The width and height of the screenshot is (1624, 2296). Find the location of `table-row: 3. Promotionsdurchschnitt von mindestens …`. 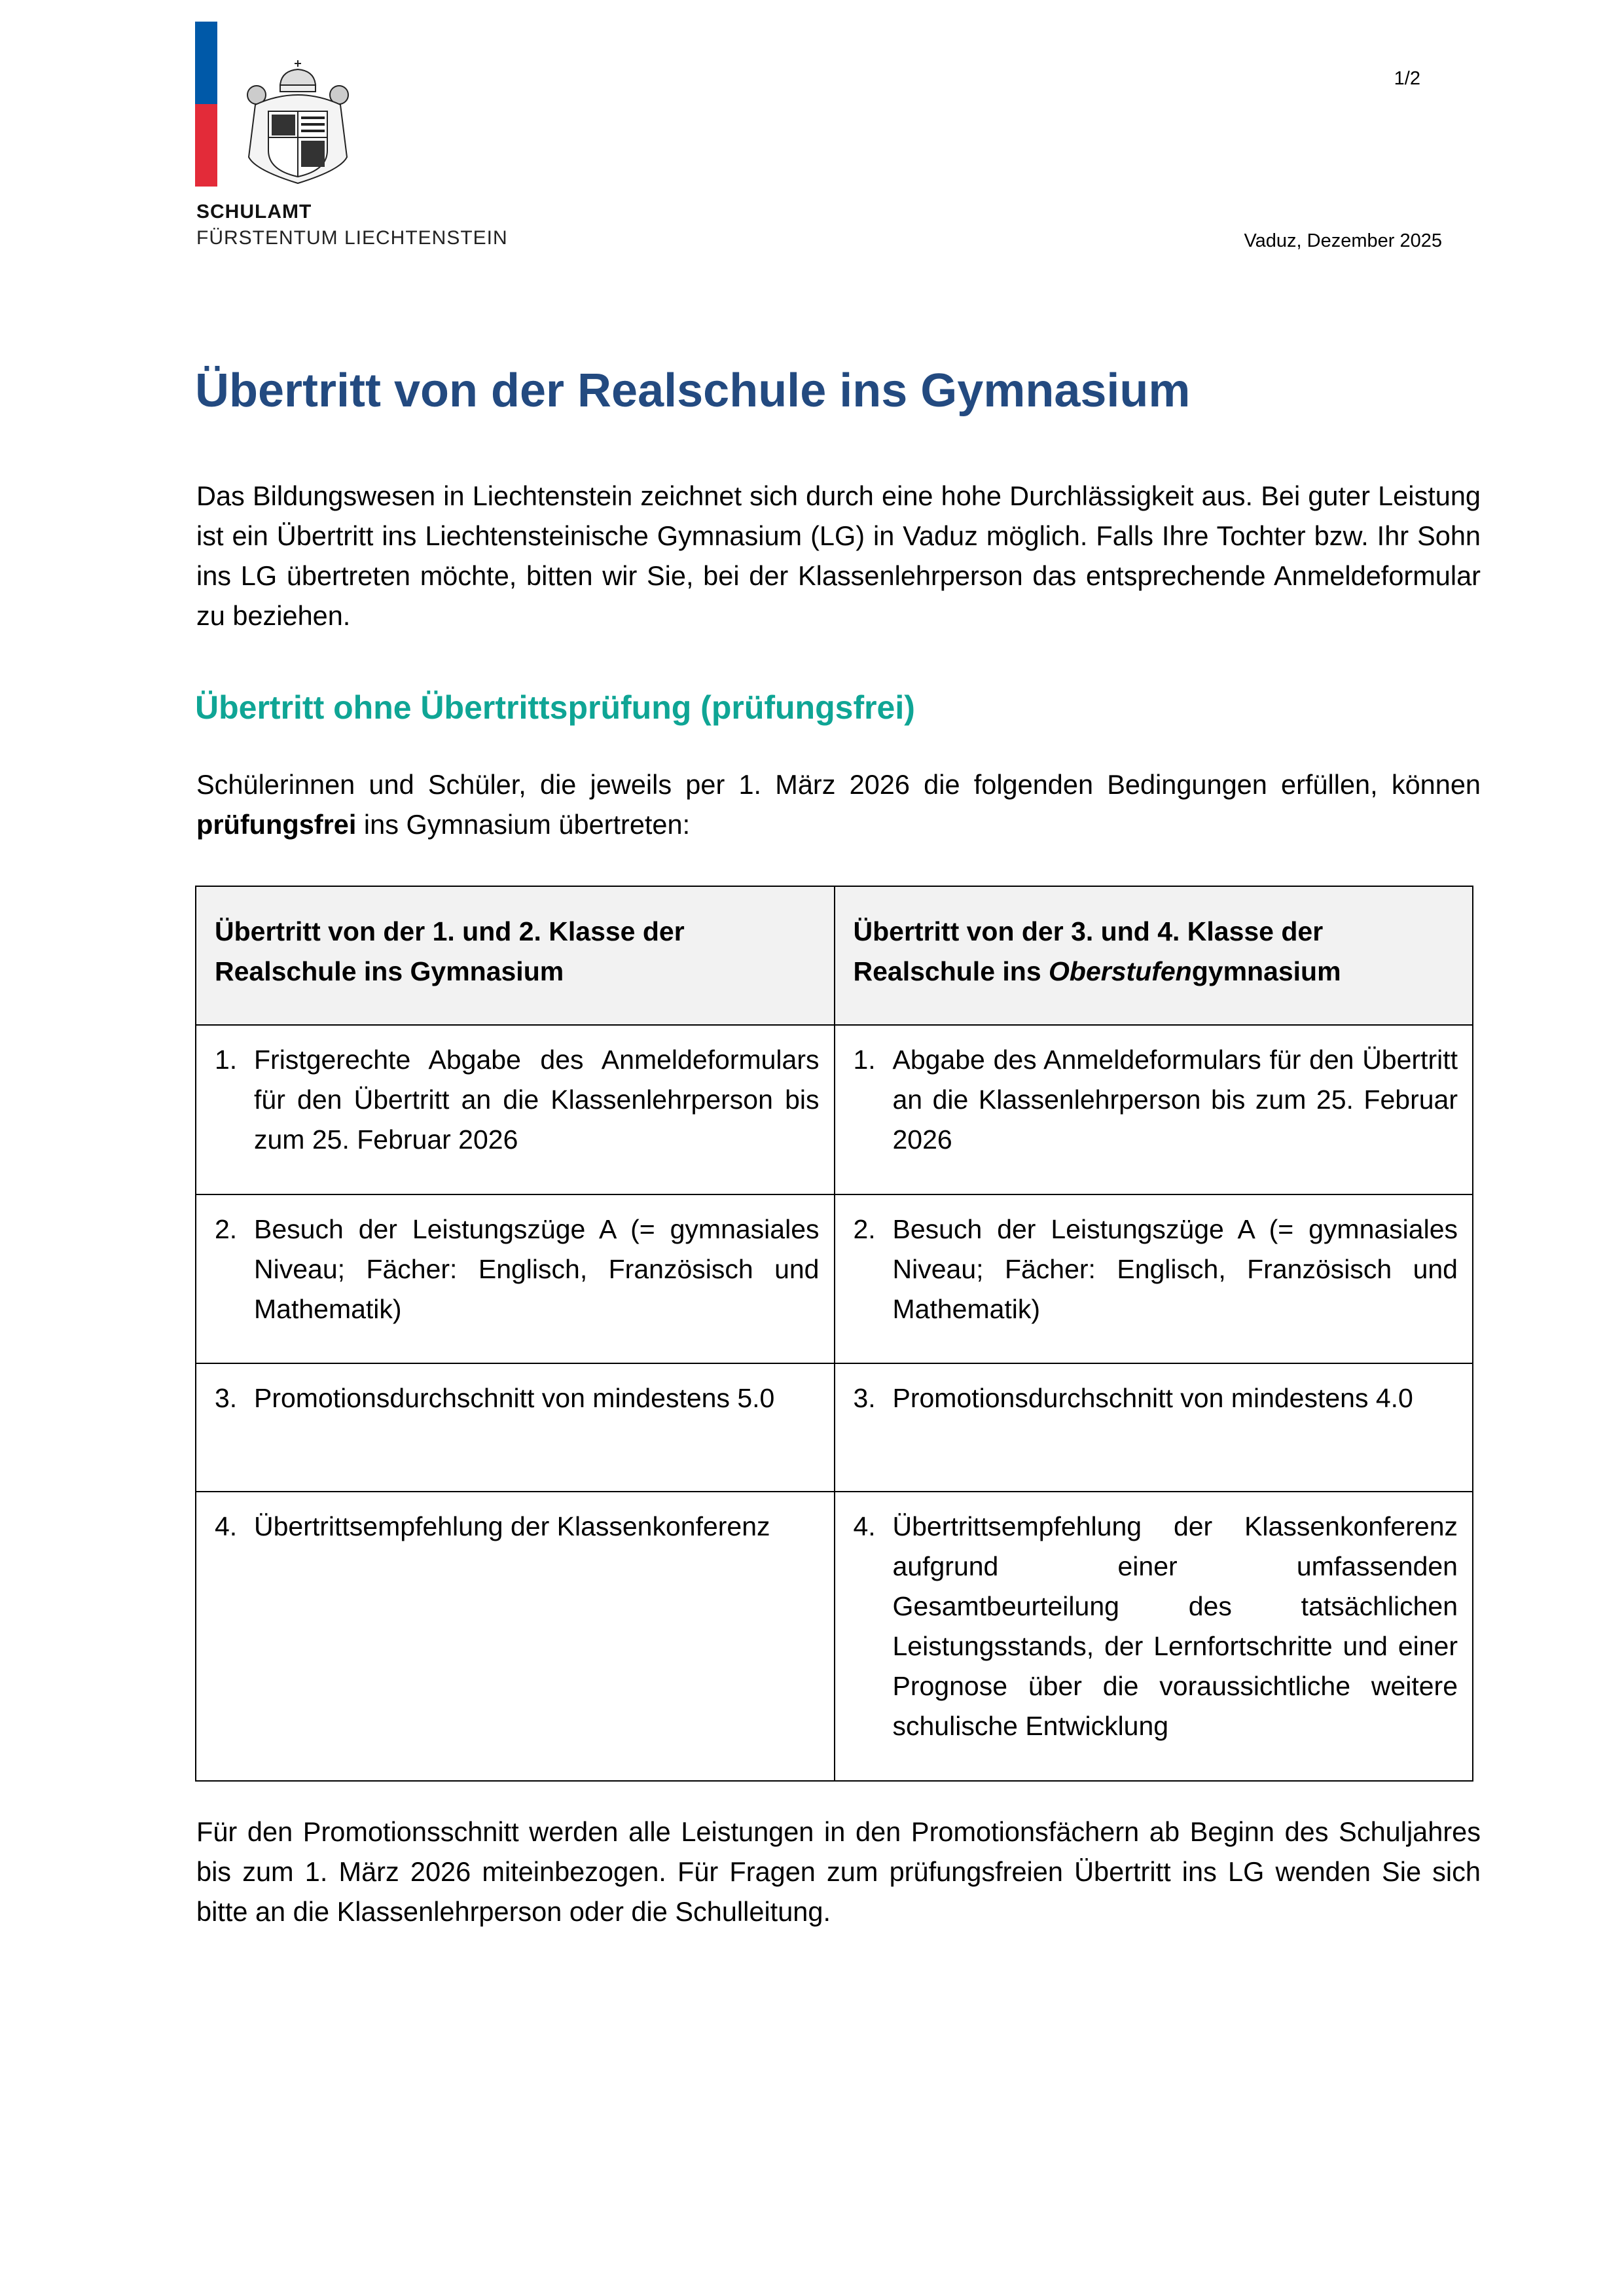

table-row: 3. Promotionsdurchschnitt von mindestens … is located at coordinates (834, 1427).